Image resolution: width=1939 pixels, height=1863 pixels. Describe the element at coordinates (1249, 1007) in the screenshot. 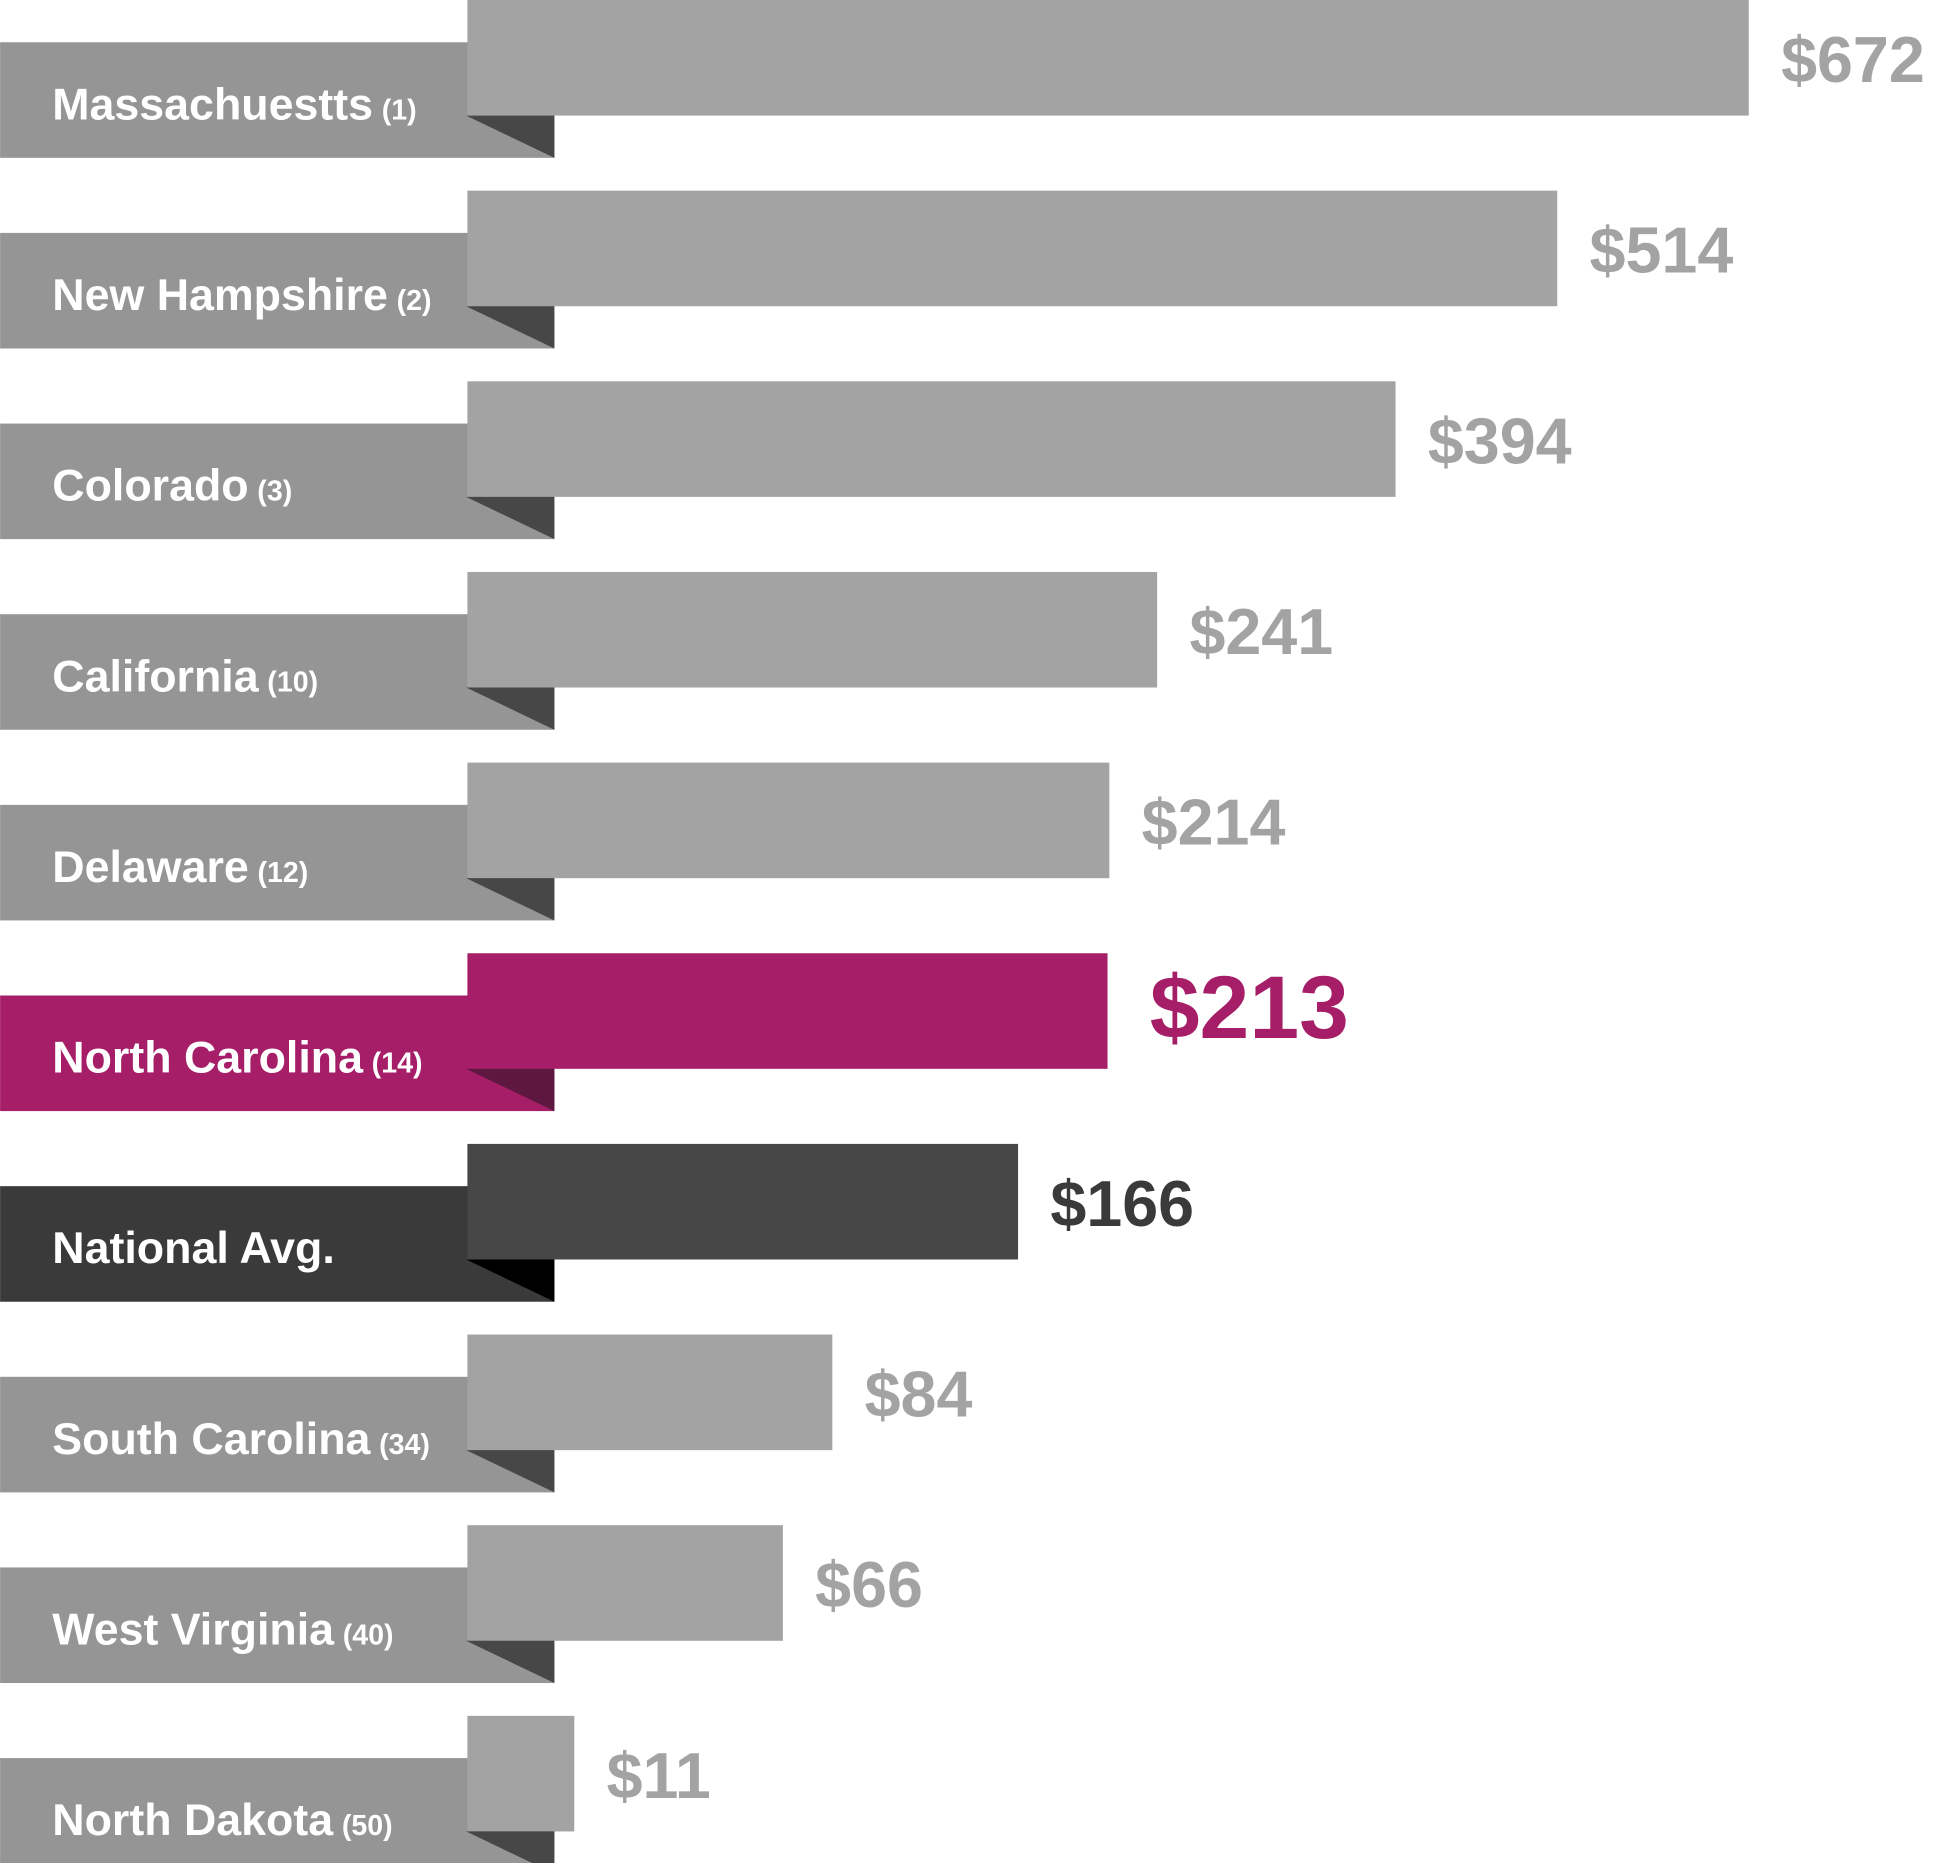

I see `value-label: $213` at that location.